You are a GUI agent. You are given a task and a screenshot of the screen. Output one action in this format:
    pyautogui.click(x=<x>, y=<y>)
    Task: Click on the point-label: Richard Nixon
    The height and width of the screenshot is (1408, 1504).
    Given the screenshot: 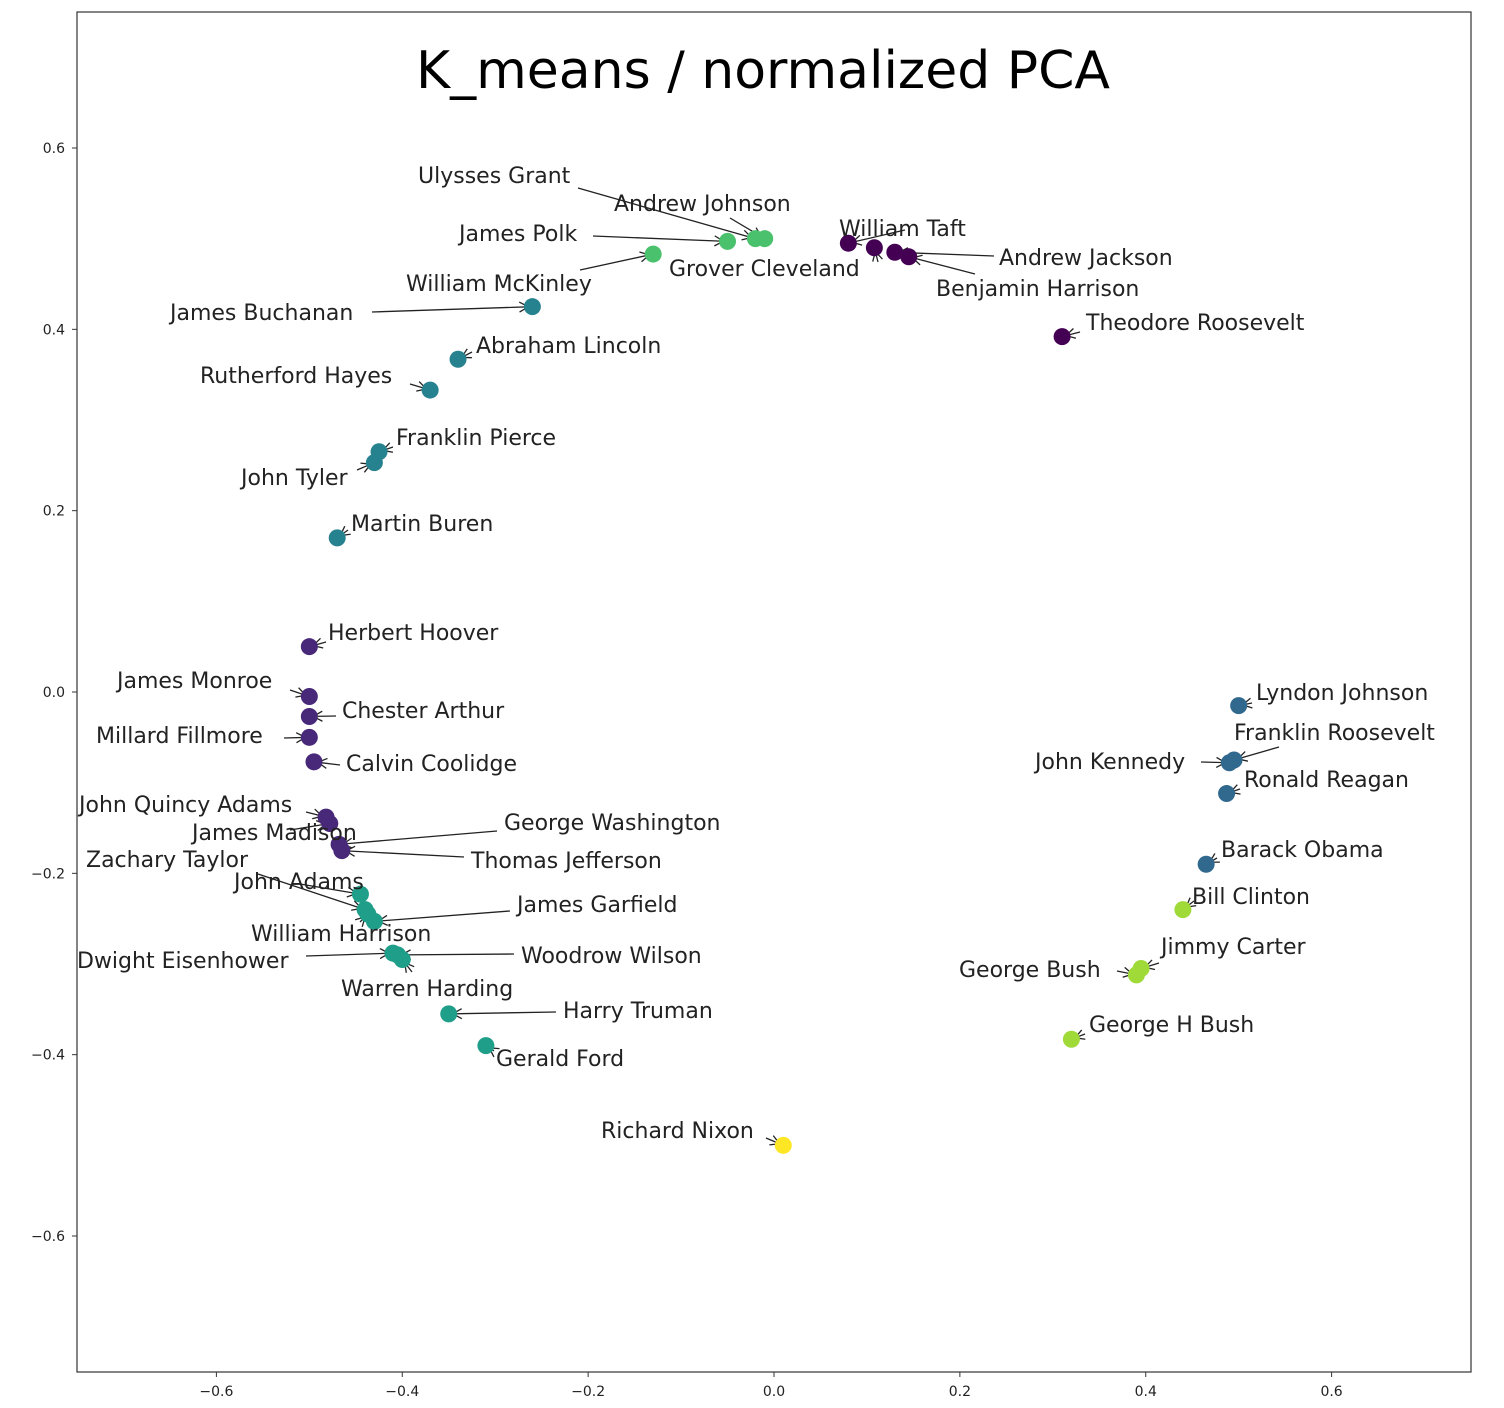 What is the action you would take?
    pyautogui.click(x=677, y=1131)
    